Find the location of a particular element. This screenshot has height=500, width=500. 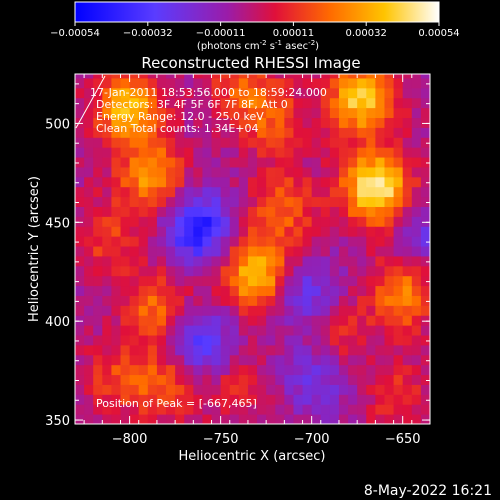

colorbar-tick-label: −0.00054 is located at coordinates (75, 33).